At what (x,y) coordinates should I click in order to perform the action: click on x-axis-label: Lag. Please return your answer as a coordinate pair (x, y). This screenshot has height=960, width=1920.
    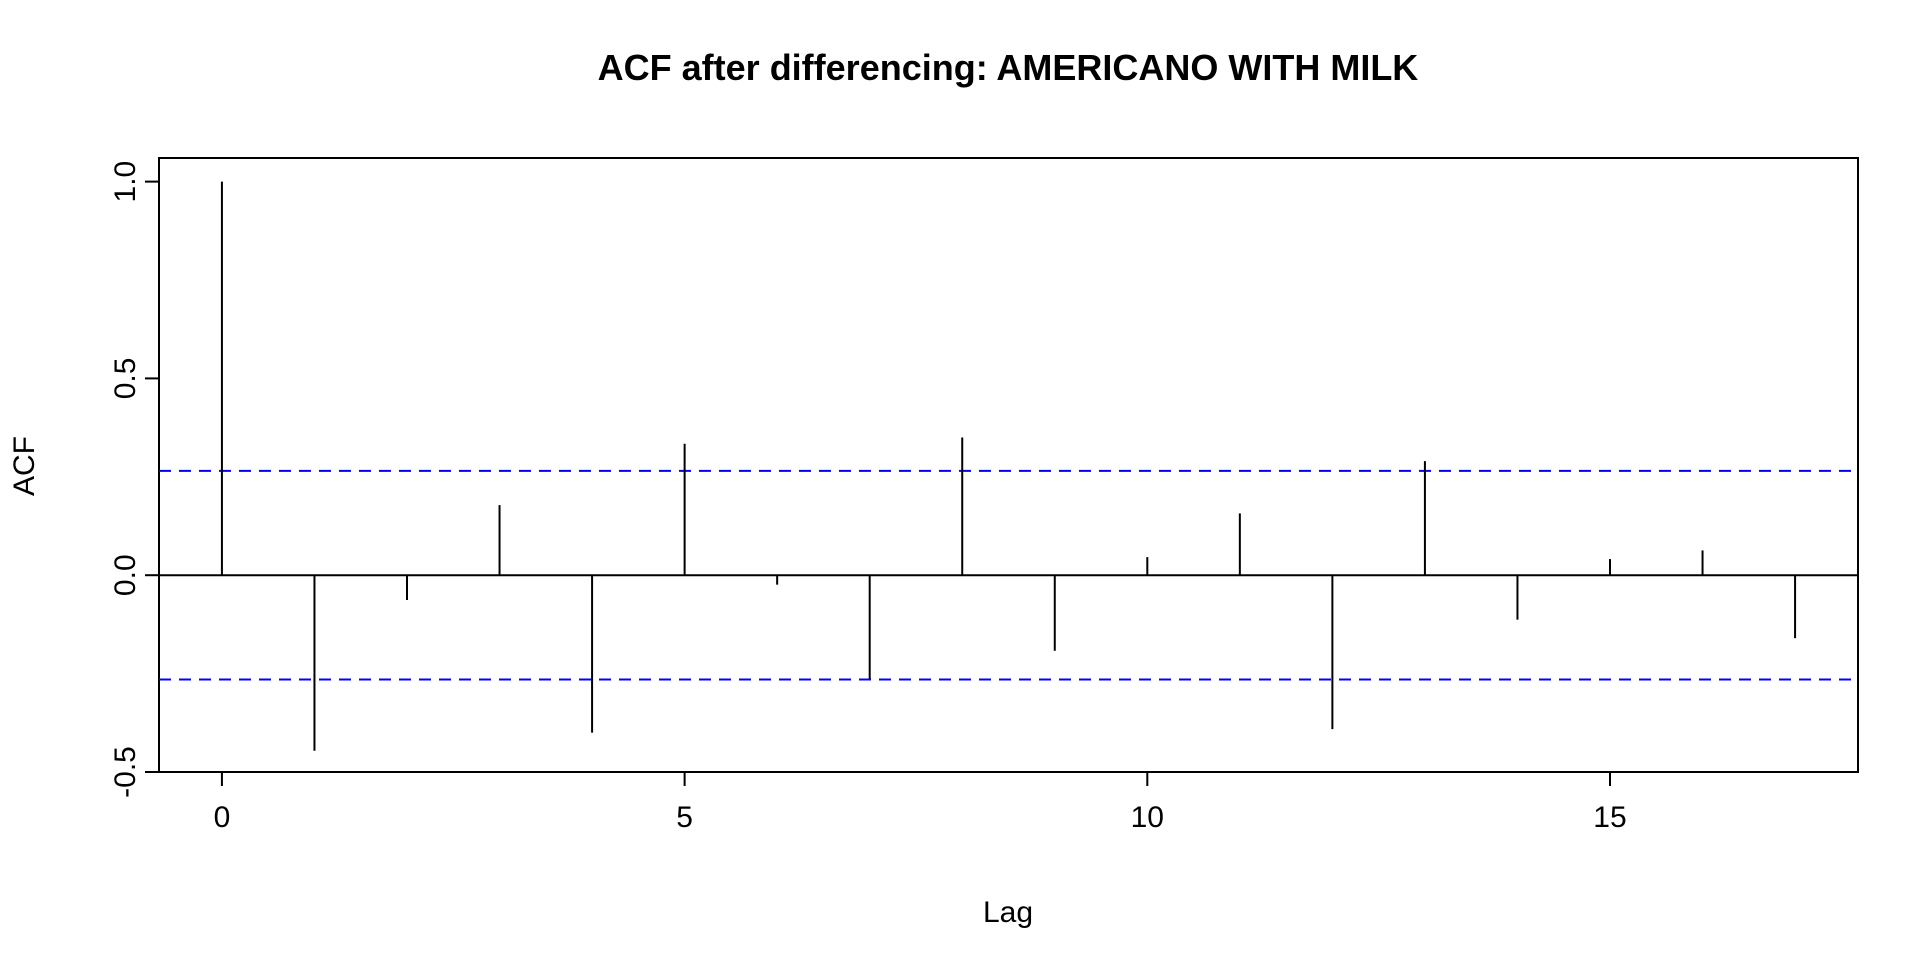
    Looking at the image, I should click on (1008, 912).